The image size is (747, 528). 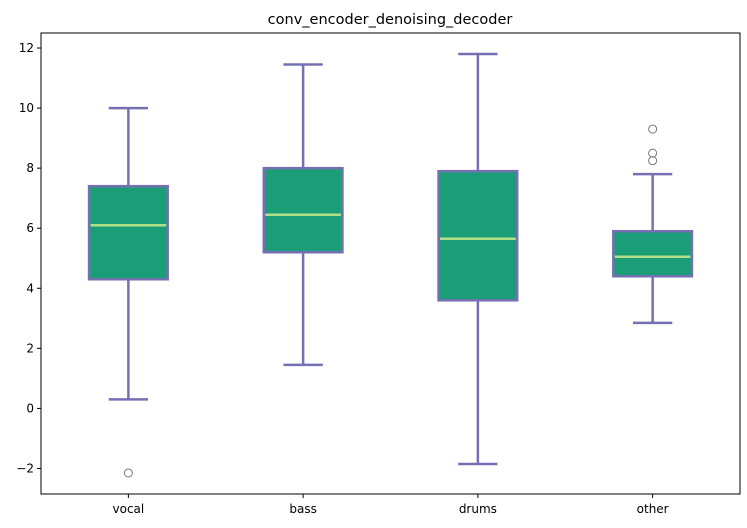 I want to click on box-group-vocal, so click(x=128, y=292).